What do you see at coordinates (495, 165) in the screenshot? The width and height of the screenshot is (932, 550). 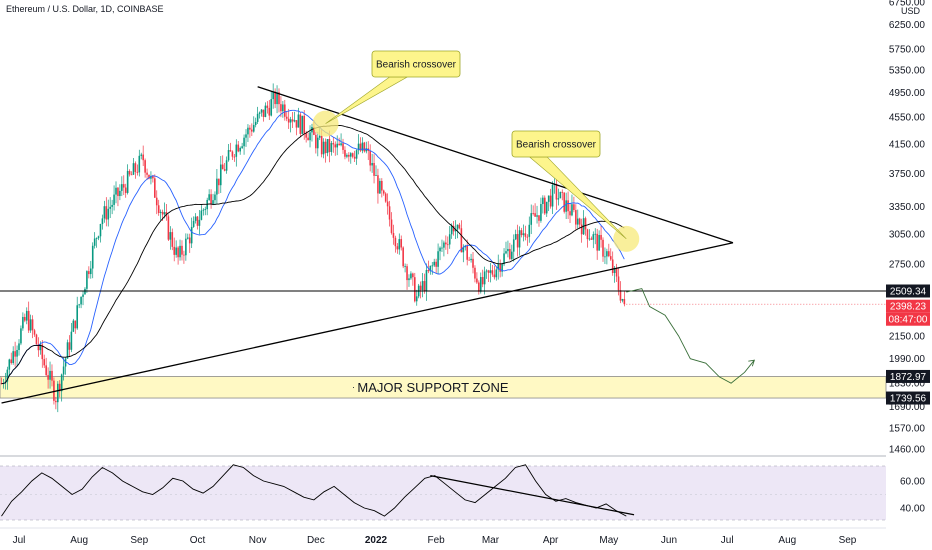 I see `falling-trendline` at bounding box center [495, 165].